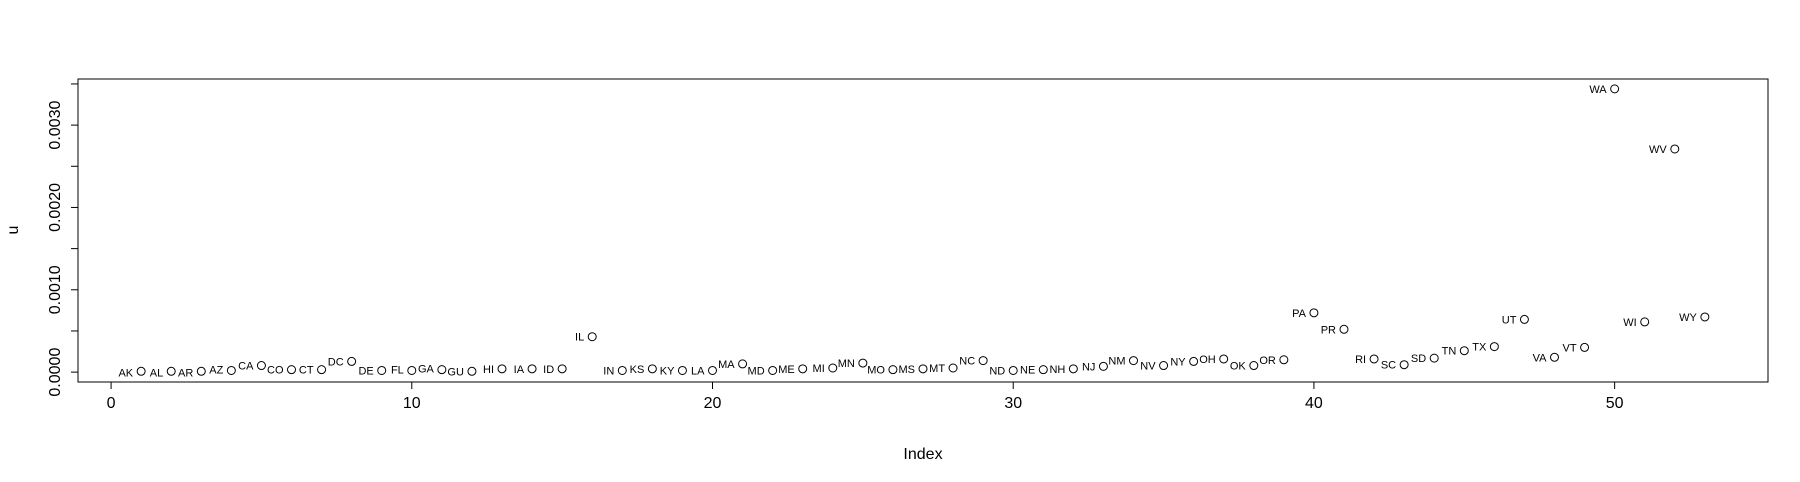 Image resolution: width=1800 pixels, height=482 pixels. I want to click on y-tick-label: 0.0020, so click(55, 207).